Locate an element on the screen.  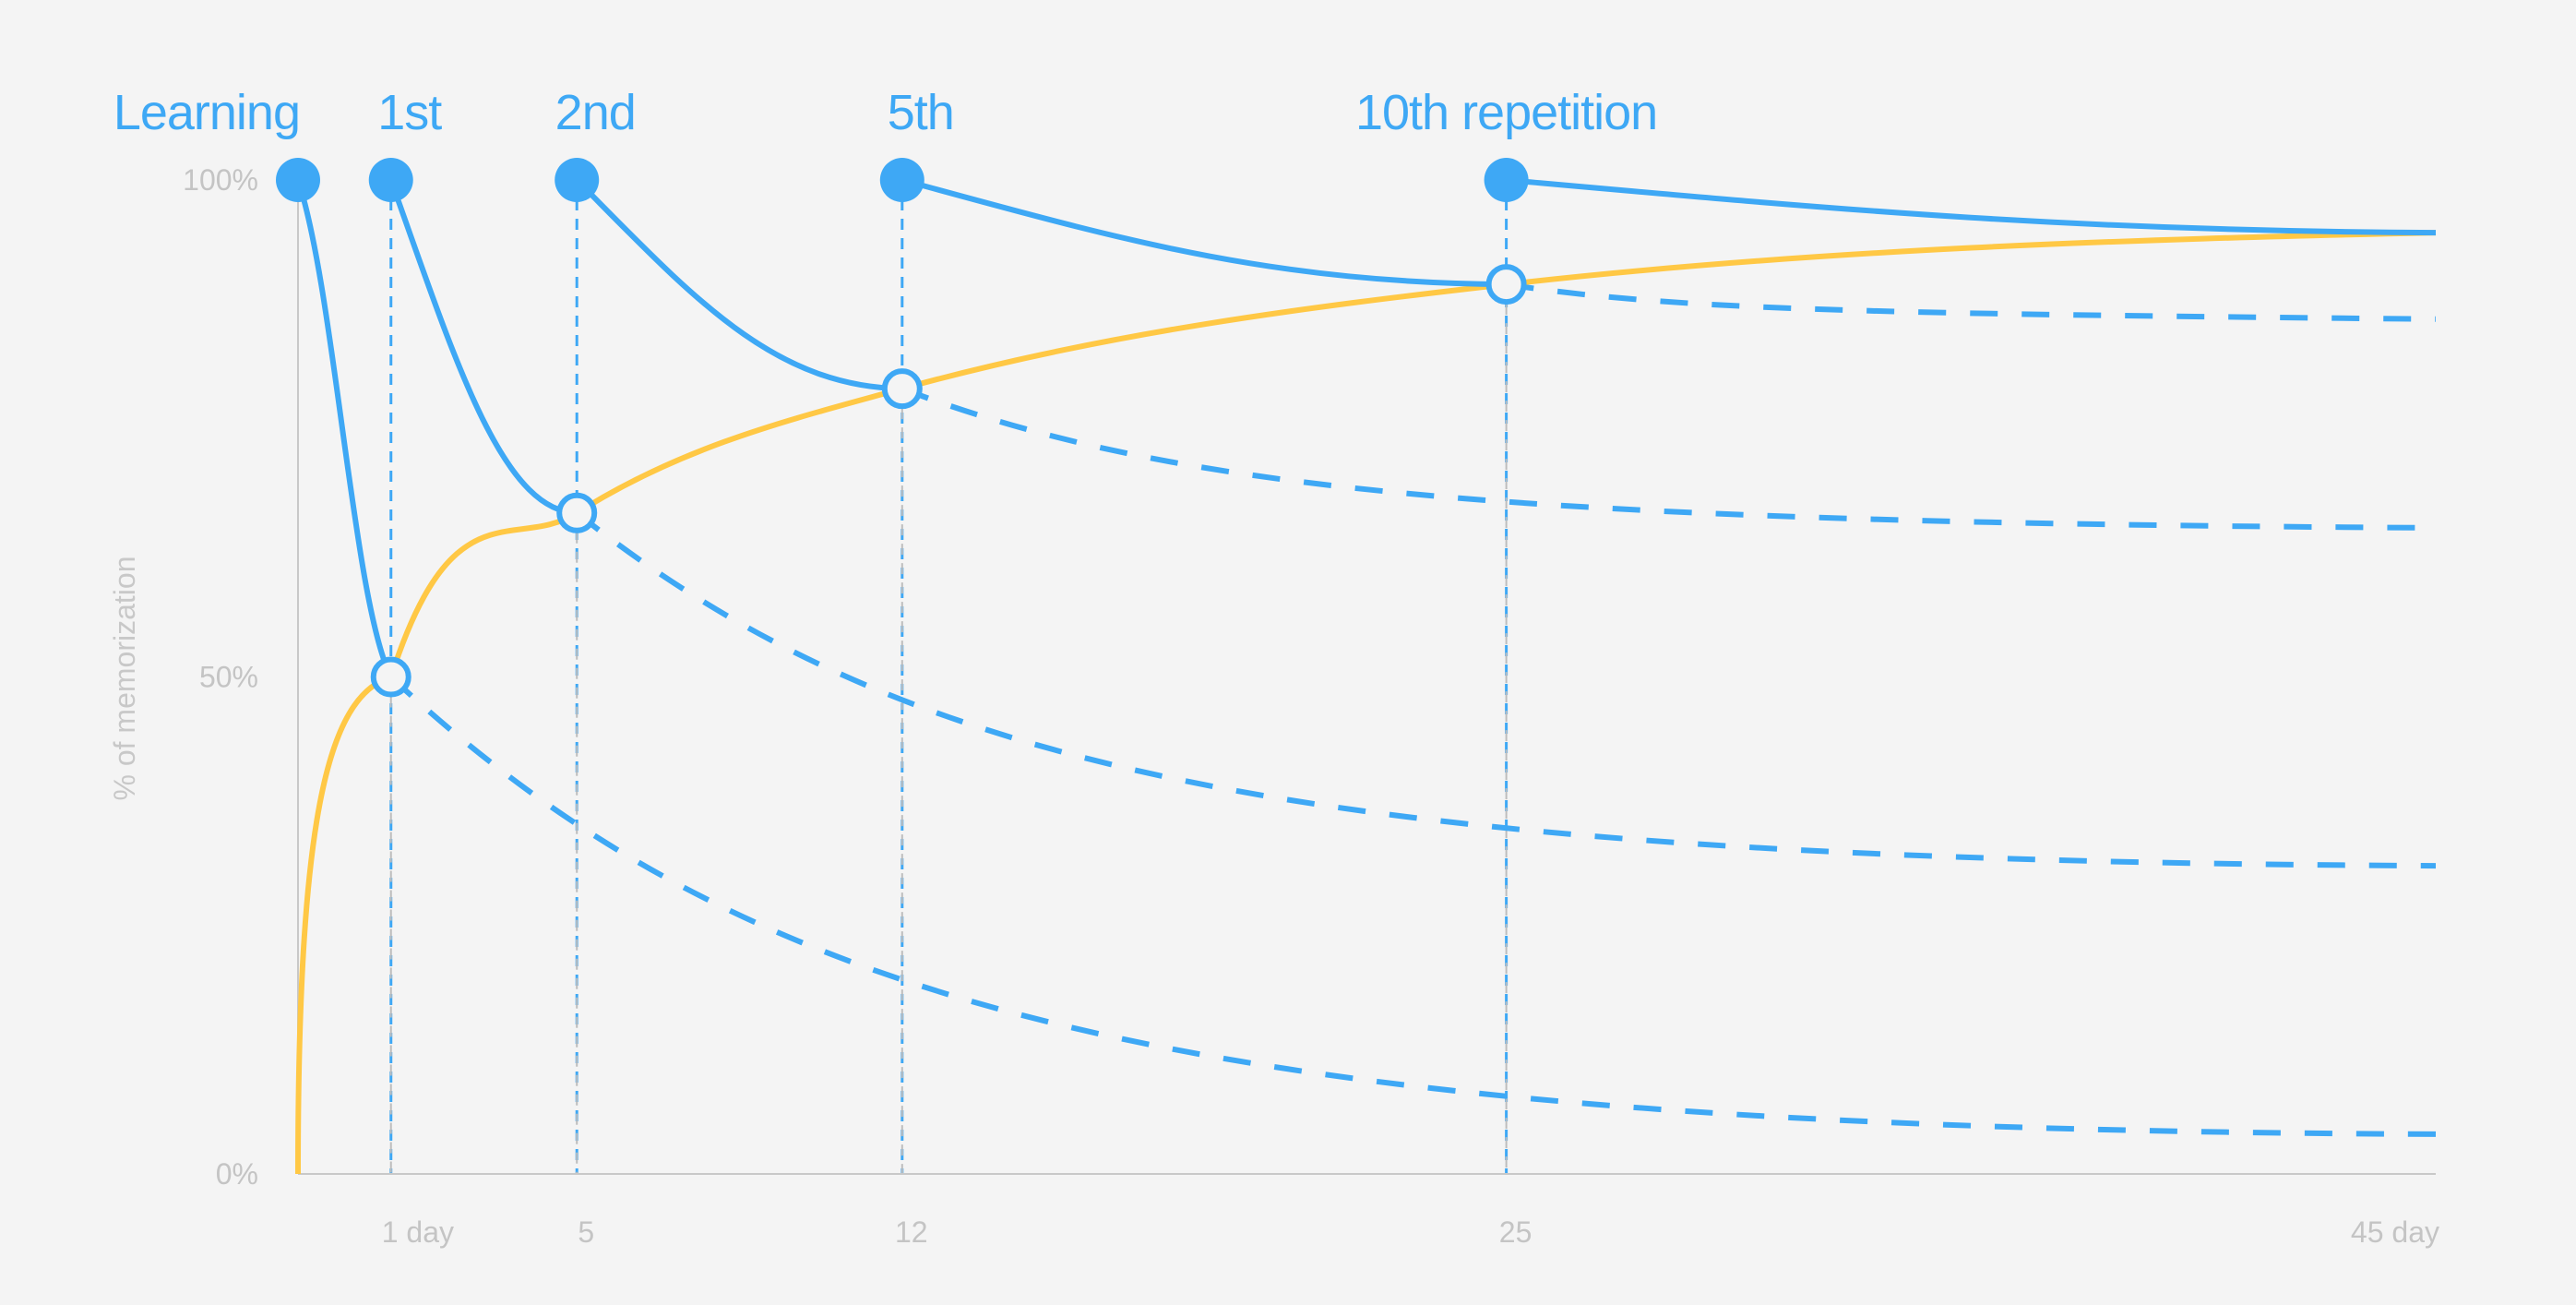
repetition-label: 5th is located at coordinates (921, 112).